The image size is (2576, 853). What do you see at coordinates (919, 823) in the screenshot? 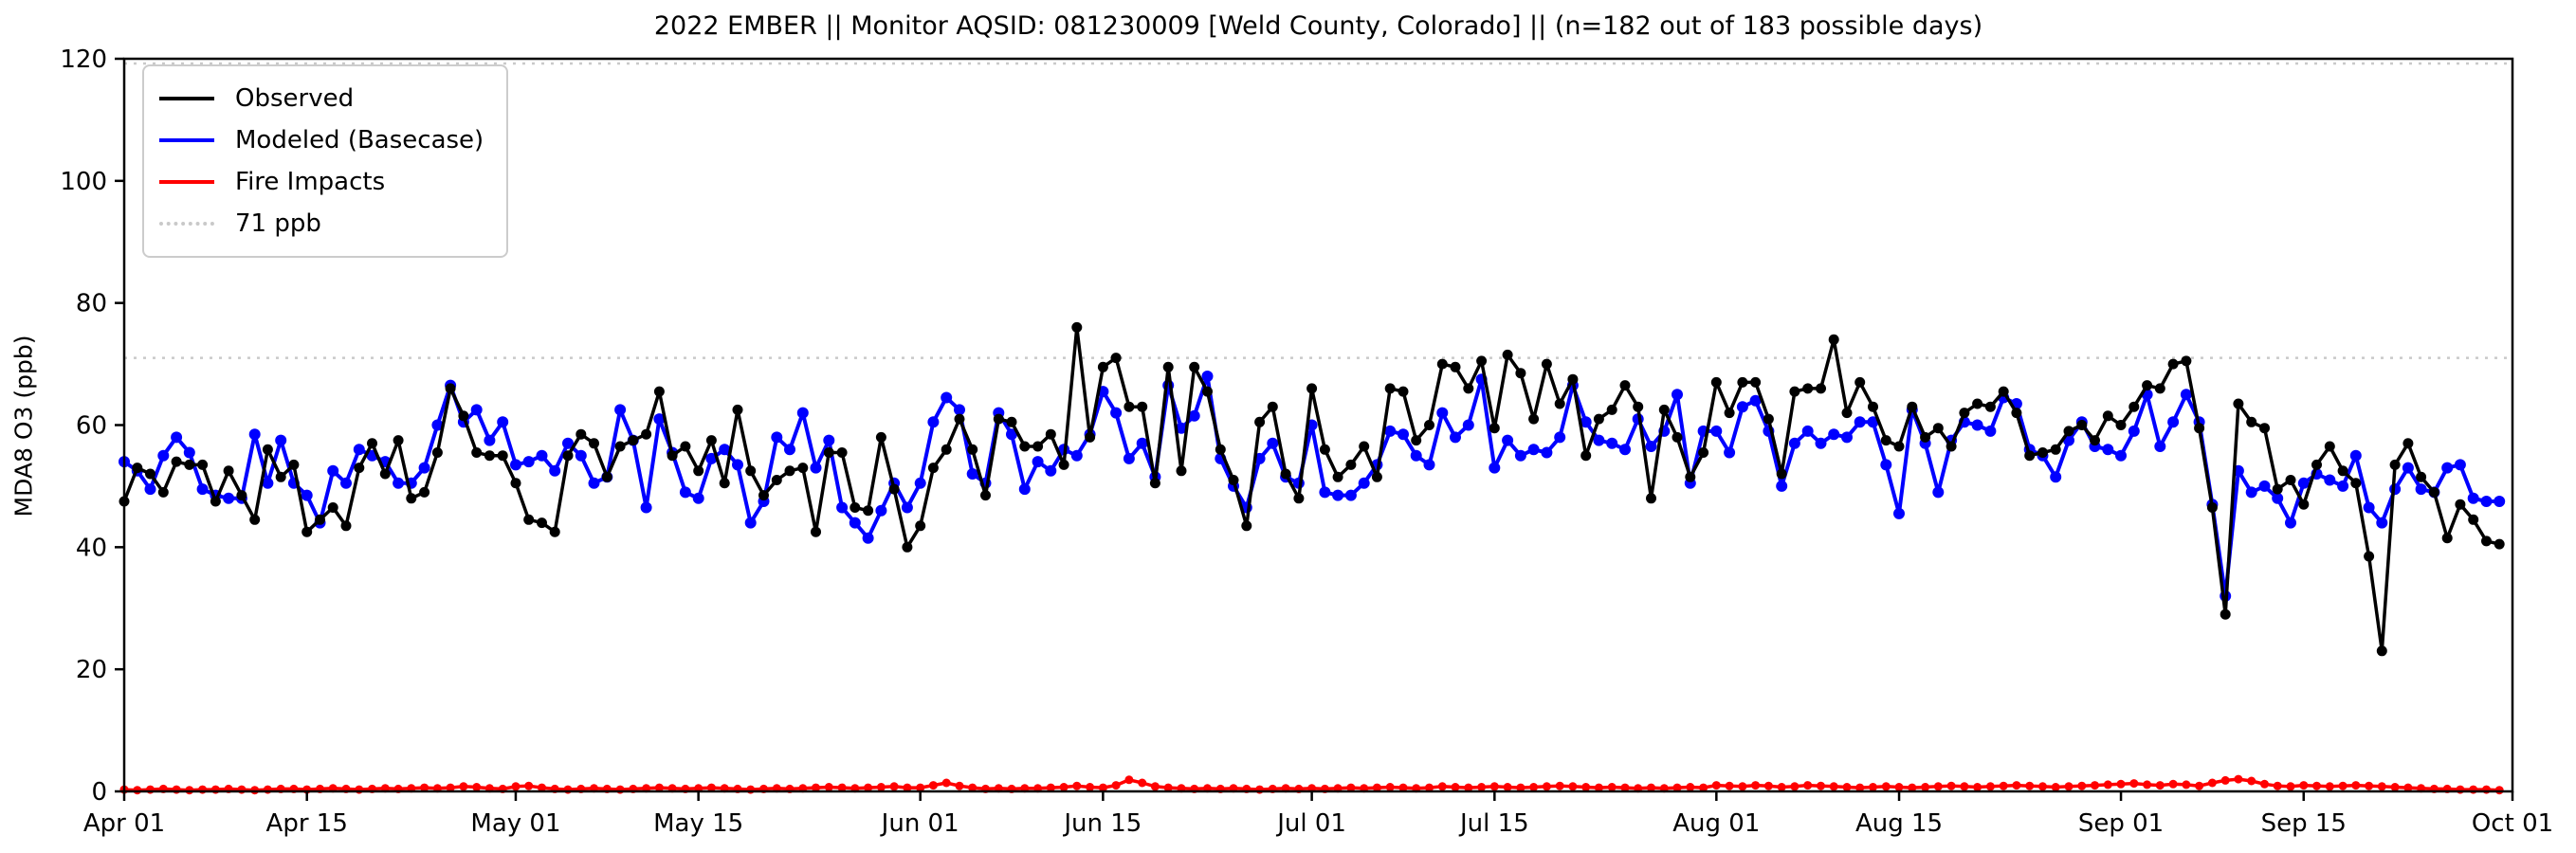
I see `x-tick-label: Jun 01` at bounding box center [919, 823].